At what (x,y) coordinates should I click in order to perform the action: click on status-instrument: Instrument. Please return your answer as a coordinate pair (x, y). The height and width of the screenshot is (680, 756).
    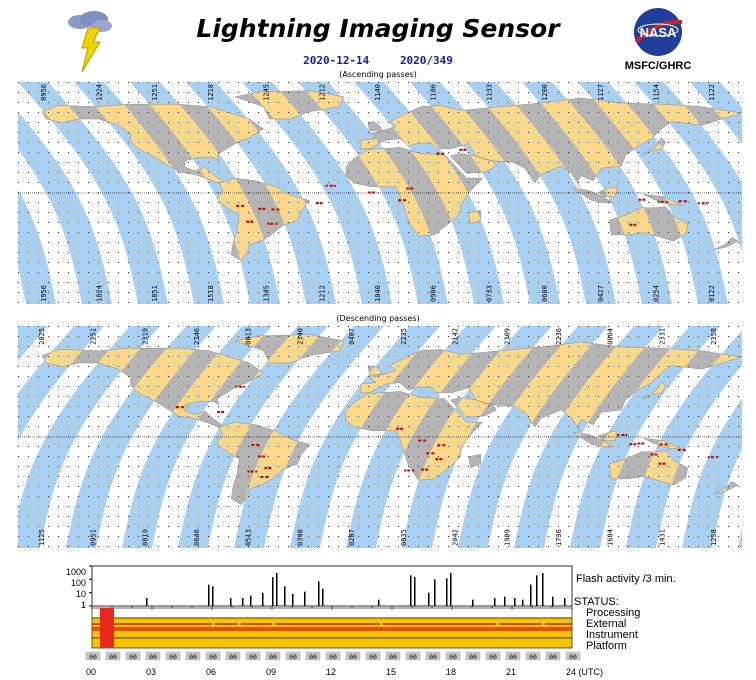
    Looking at the image, I should click on (612, 635).